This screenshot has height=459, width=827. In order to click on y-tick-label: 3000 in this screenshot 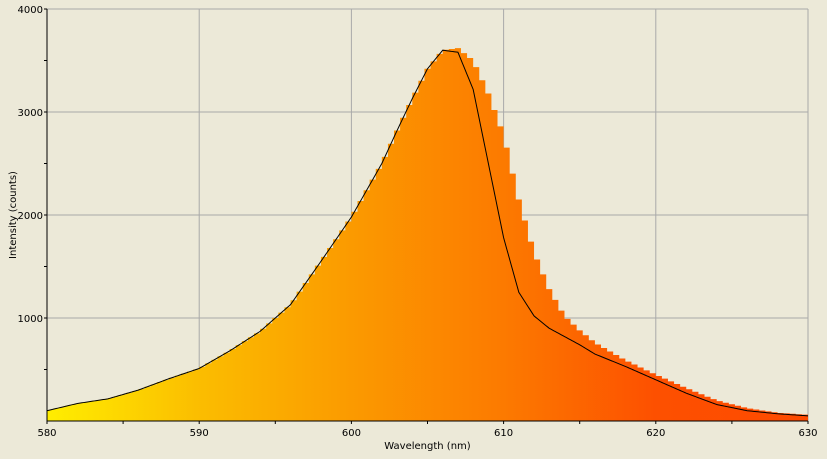, I will do `click(30, 113)`.